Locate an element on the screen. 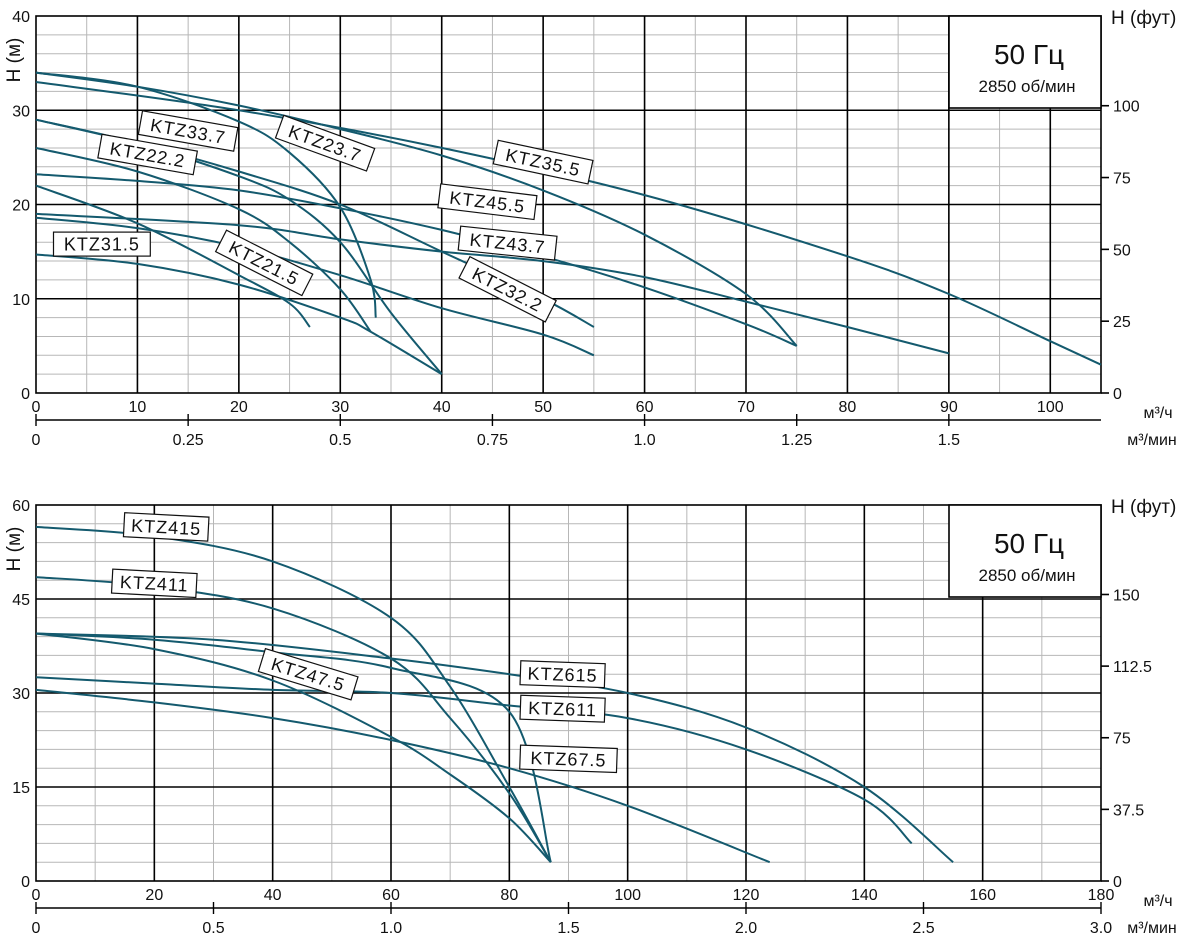 The image size is (1200, 949). x-tick-label: 10 is located at coordinates (138, 407).